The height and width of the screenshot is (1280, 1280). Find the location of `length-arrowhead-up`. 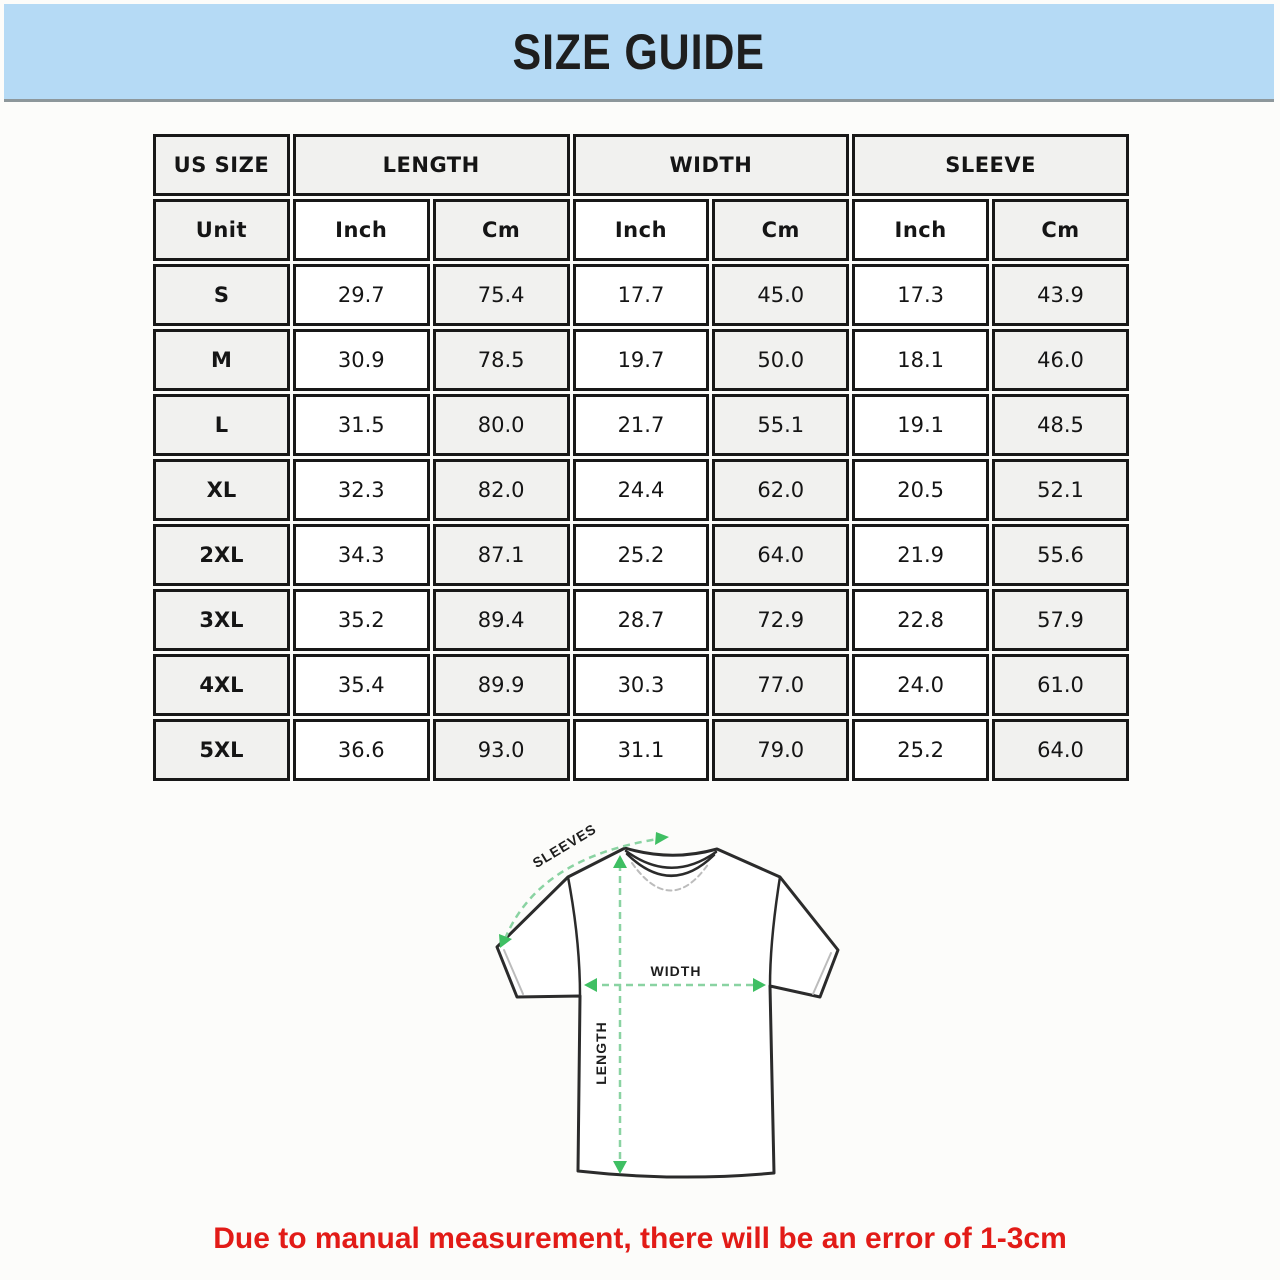

length-arrowhead-up is located at coordinates (620, 861).